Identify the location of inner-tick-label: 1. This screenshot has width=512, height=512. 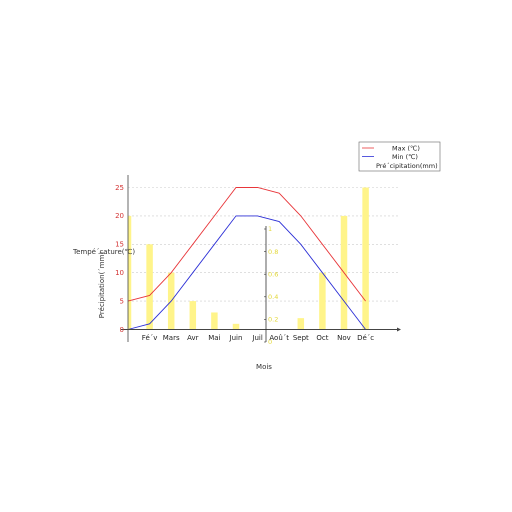
(270, 229).